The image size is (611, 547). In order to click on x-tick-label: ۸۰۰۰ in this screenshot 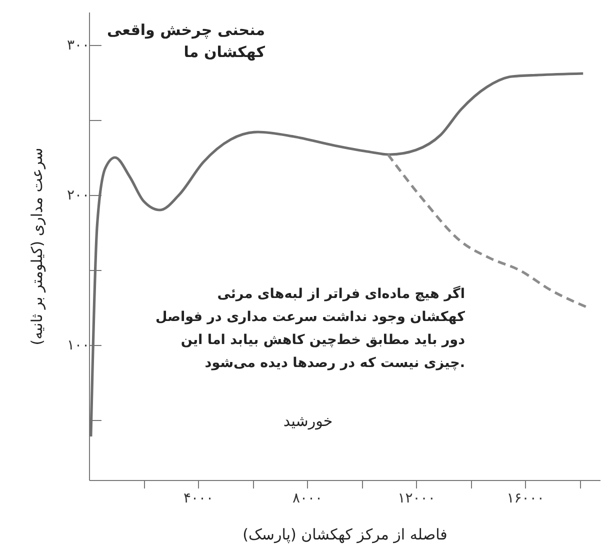, I will do `click(307, 498)`.